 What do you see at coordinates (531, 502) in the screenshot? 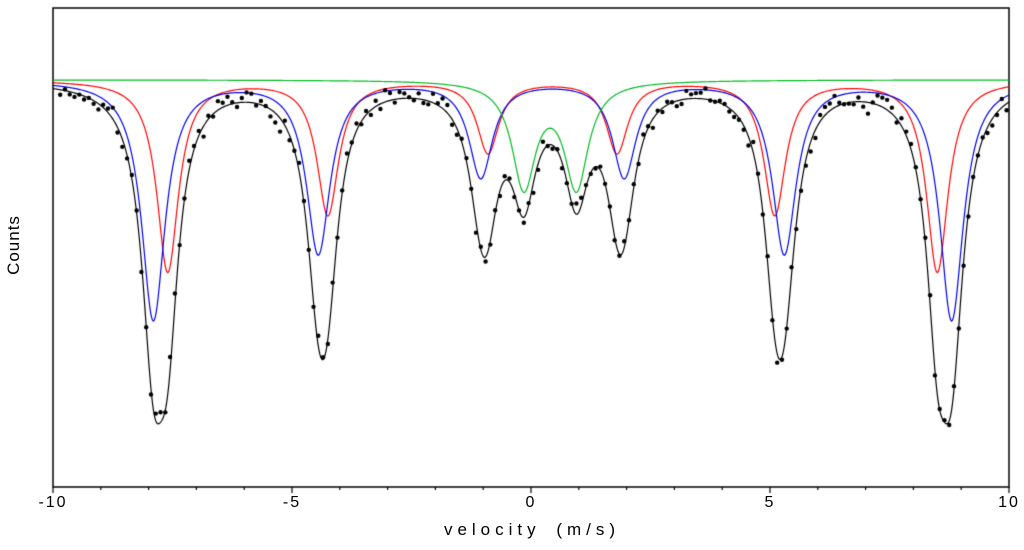
I see `x-tick-label: 0` at bounding box center [531, 502].